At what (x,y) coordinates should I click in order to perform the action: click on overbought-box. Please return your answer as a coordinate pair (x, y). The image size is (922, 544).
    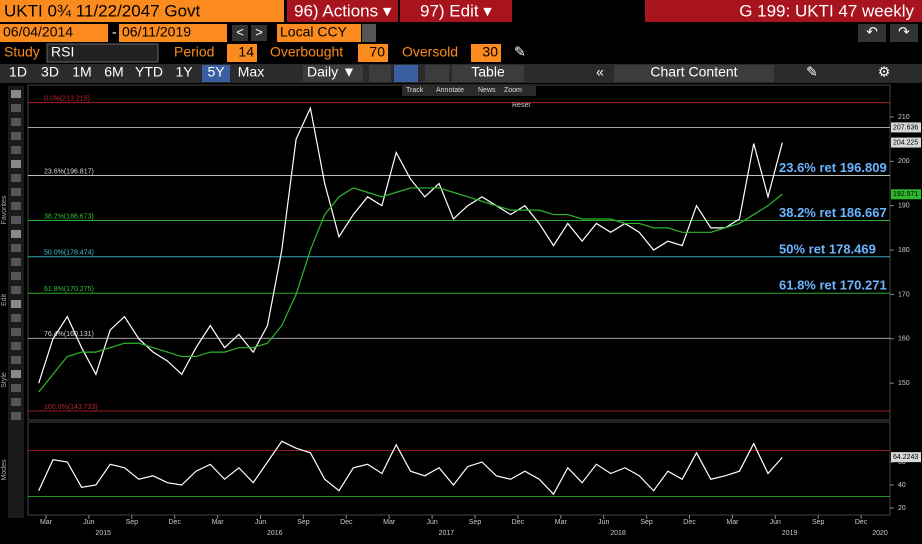
    Looking at the image, I should click on (373, 53).